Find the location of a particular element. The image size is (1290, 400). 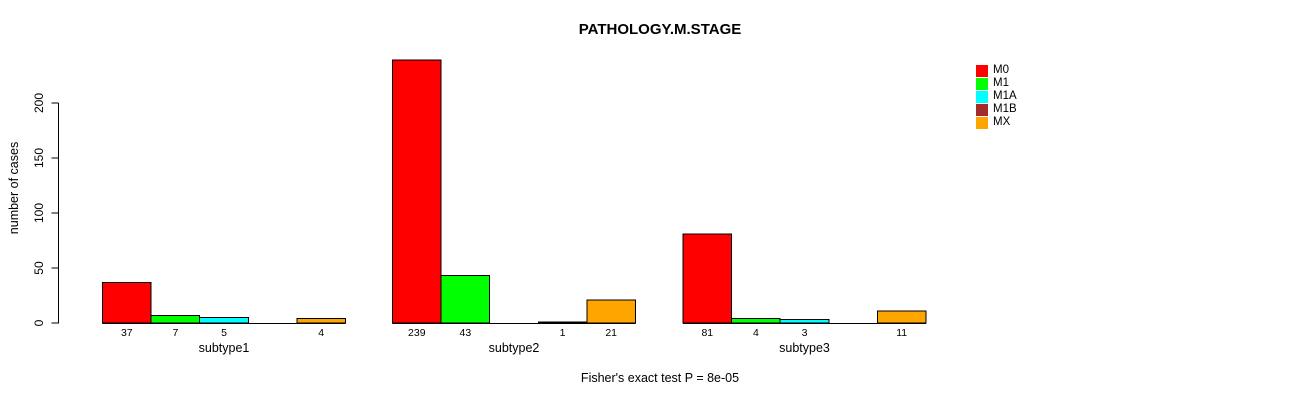

bar-value-label: 21 is located at coordinates (611, 333).